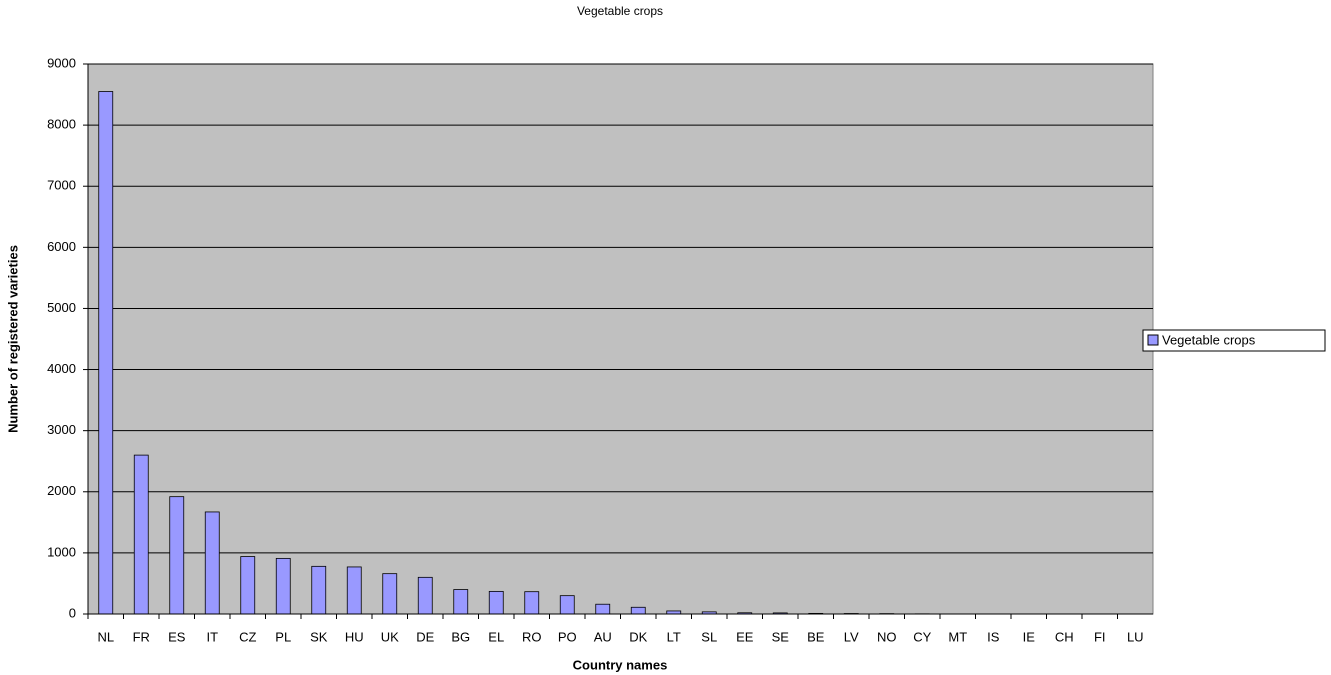  What do you see at coordinates (72, 612) in the screenshot?
I see `y-tick-label: 0` at bounding box center [72, 612].